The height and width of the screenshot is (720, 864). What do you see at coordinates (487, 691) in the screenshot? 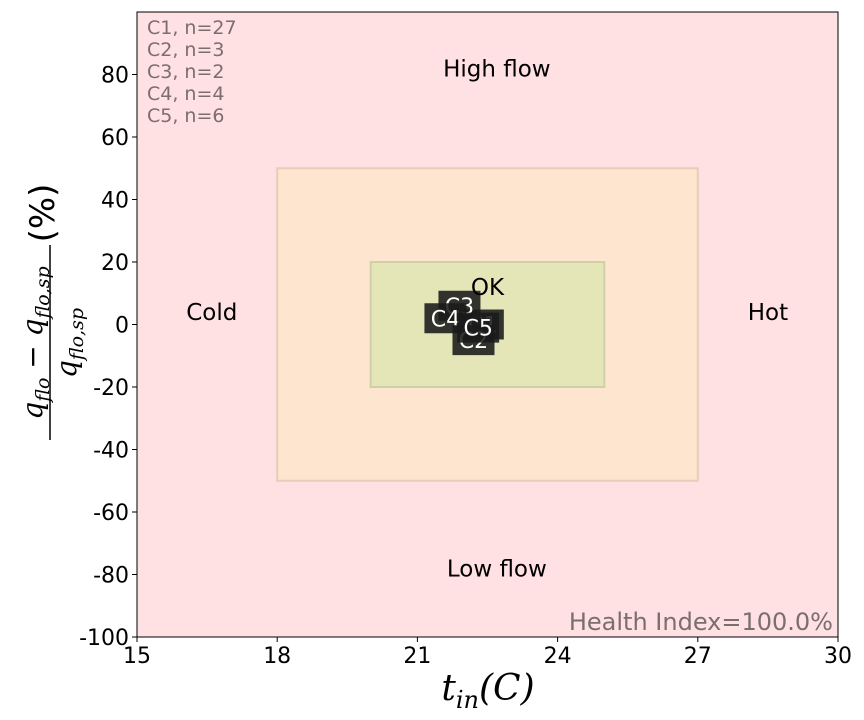
I see `x-axis-label: tin(C)` at bounding box center [487, 691].